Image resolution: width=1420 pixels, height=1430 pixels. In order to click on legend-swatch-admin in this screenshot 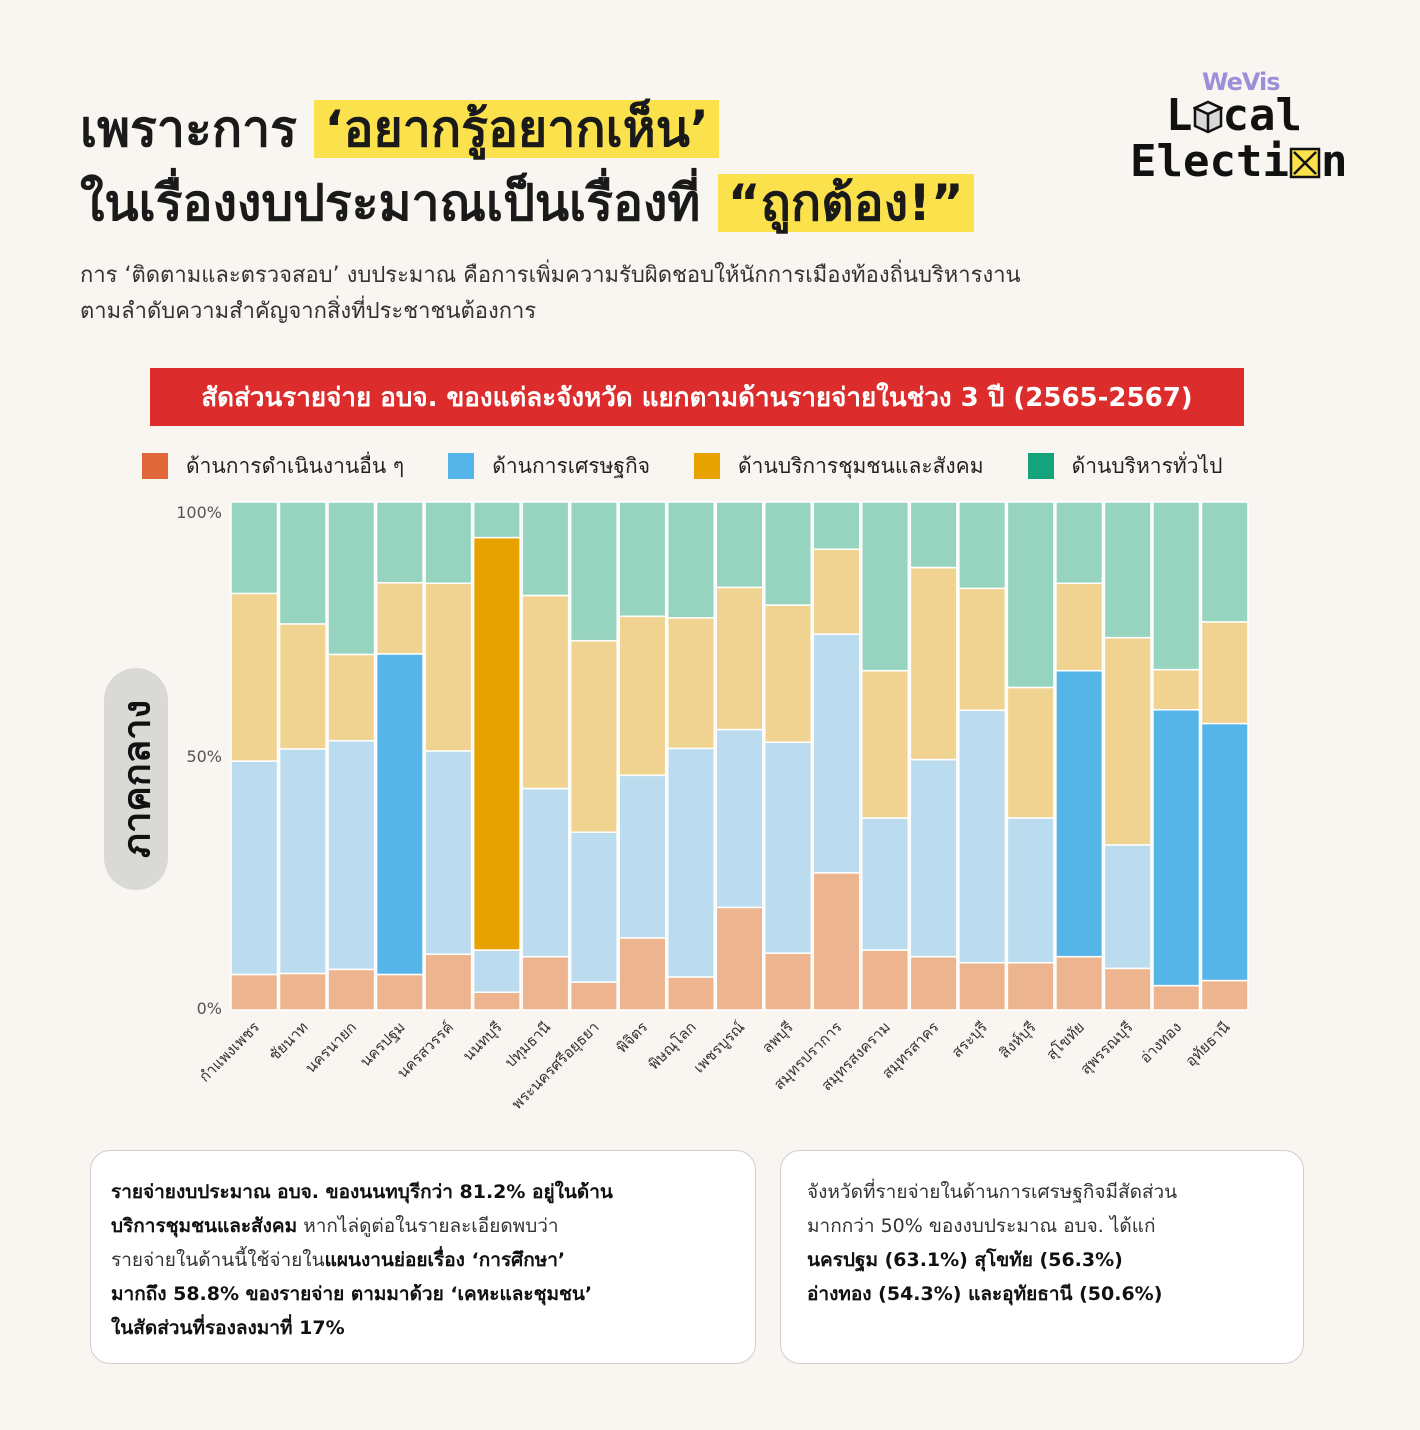, I will do `click(1040, 466)`.